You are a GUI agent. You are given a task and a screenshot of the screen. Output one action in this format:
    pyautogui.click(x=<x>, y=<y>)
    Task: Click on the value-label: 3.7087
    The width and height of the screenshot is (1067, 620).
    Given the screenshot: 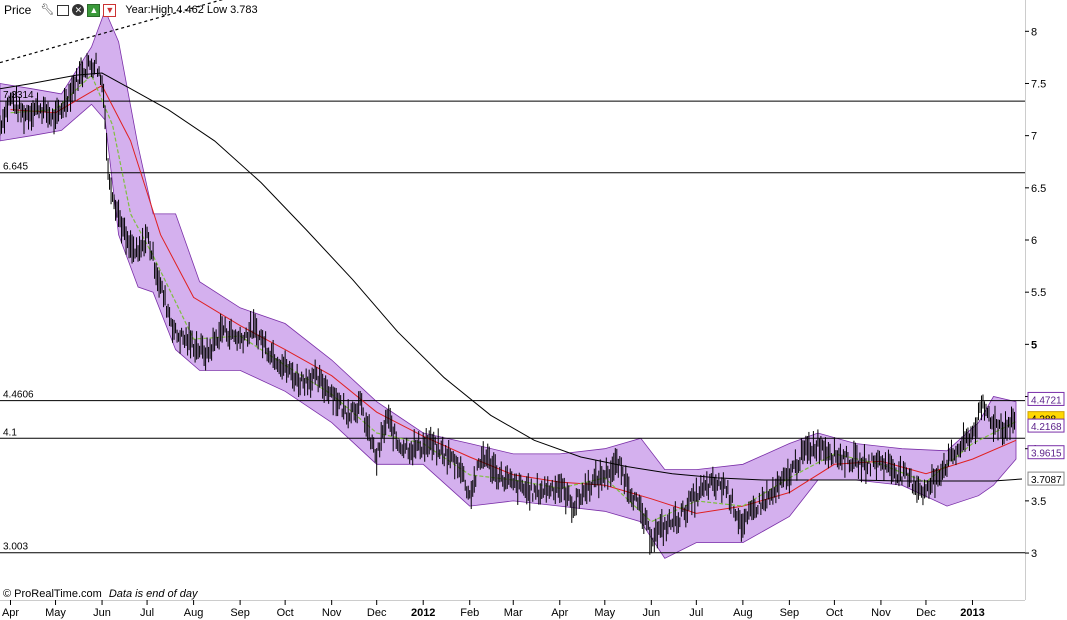 What is the action you would take?
    pyautogui.click(x=1046, y=480)
    